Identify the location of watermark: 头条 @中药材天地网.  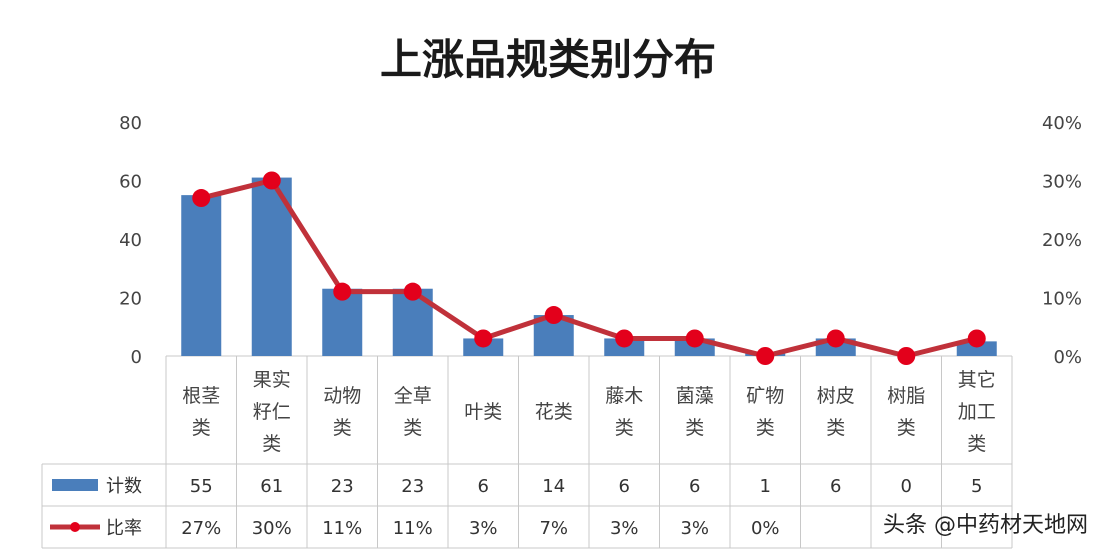
(985, 525).